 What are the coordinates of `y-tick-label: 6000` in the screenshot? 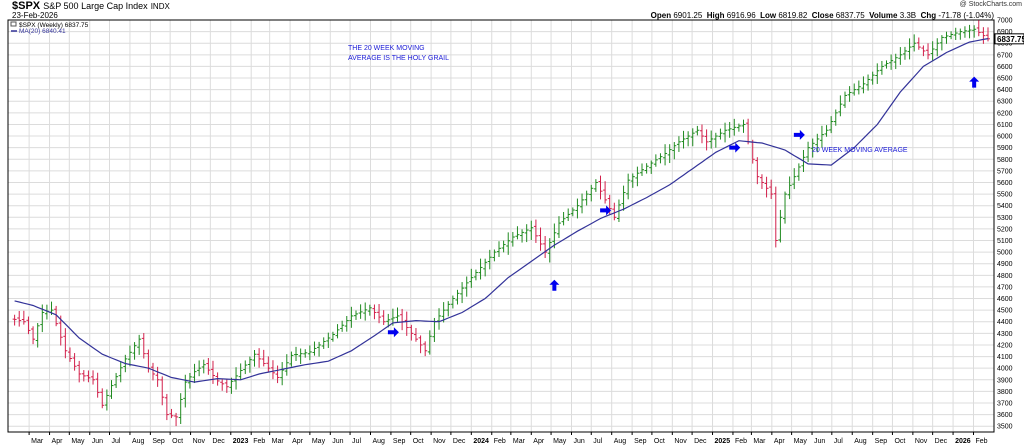 It's located at (1005, 137).